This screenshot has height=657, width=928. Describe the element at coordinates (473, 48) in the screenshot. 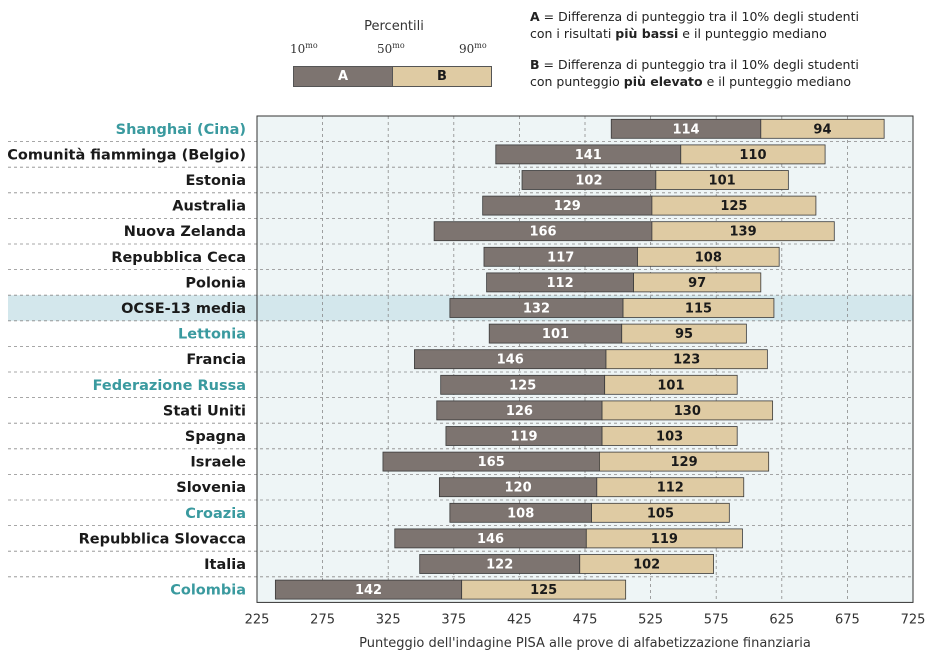

I see `legend-percentile-90: 90mo` at that location.